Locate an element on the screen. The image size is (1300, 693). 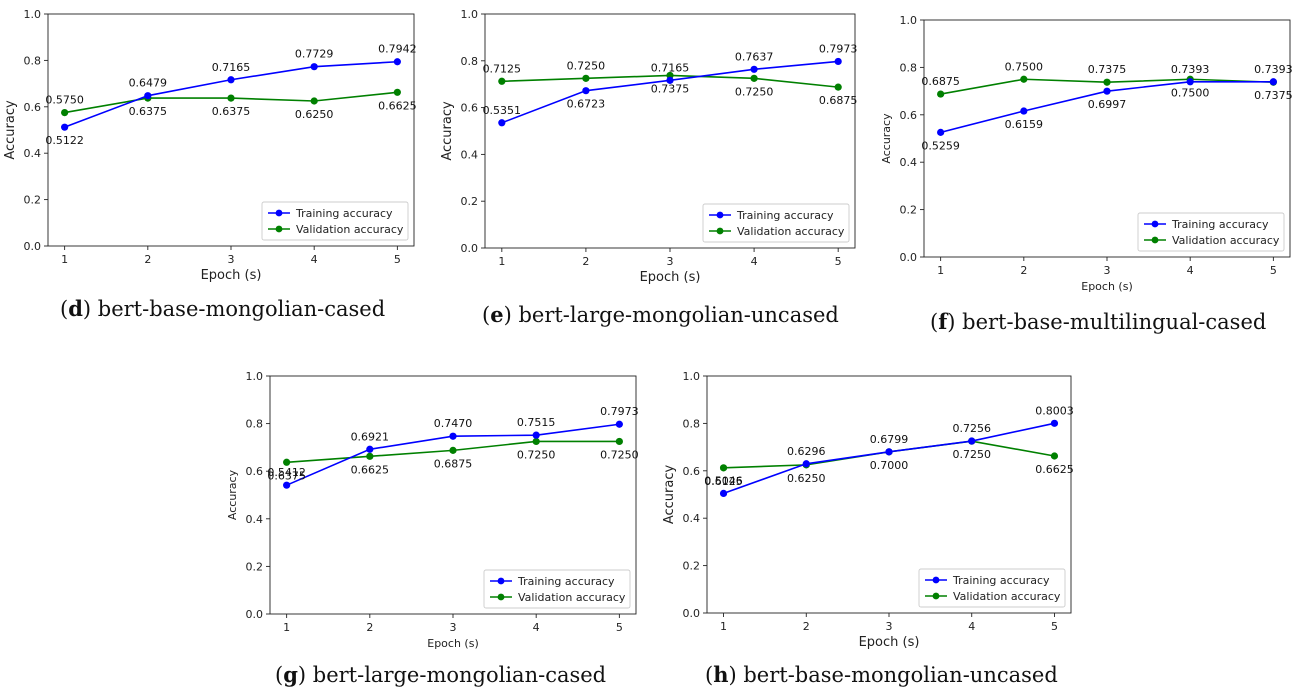
data-label: 0.5259 is located at coordinates (940, 145).